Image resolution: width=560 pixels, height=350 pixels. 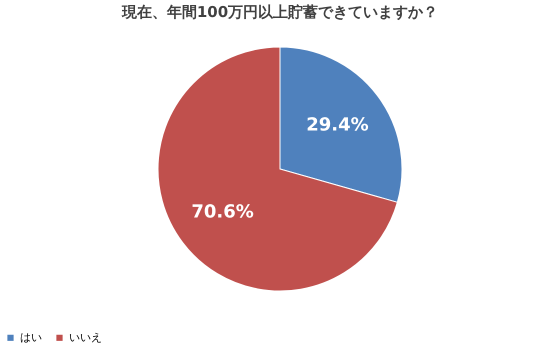 I want to click on legend-label: いいえ, so click(x=85, y=337).